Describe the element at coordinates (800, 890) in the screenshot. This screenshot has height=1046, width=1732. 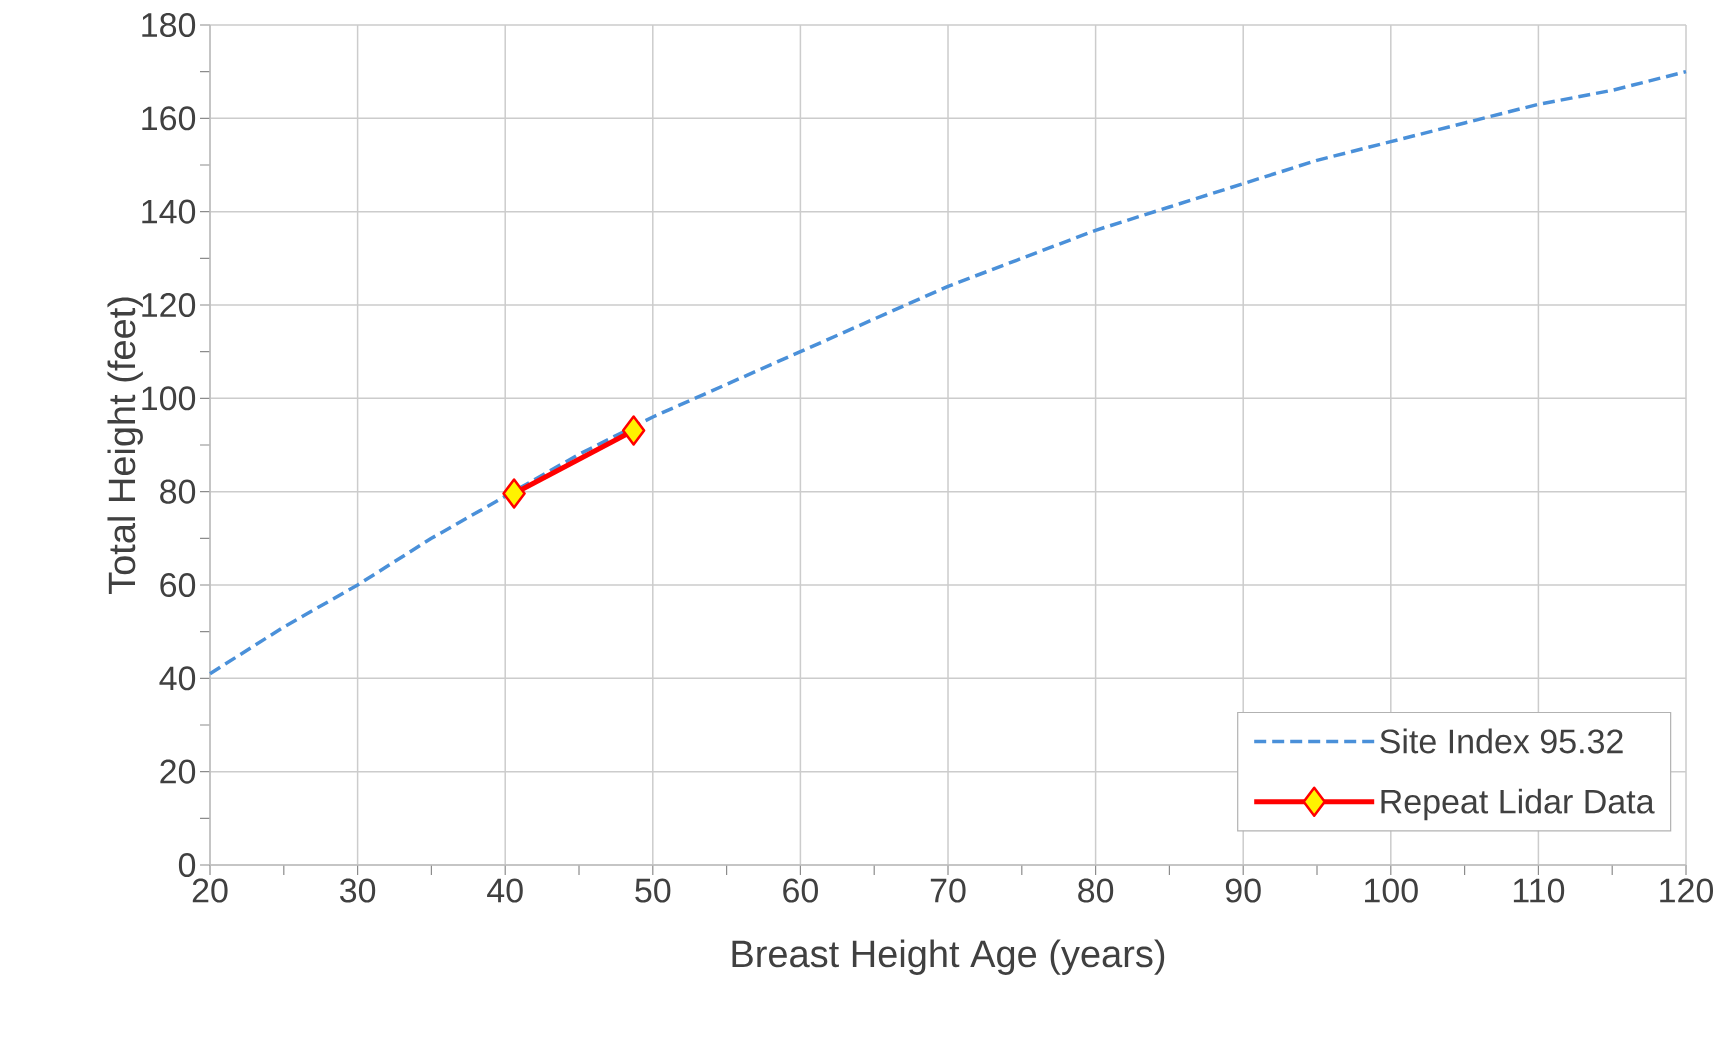
I see `x-tick-label: 60` at that location.